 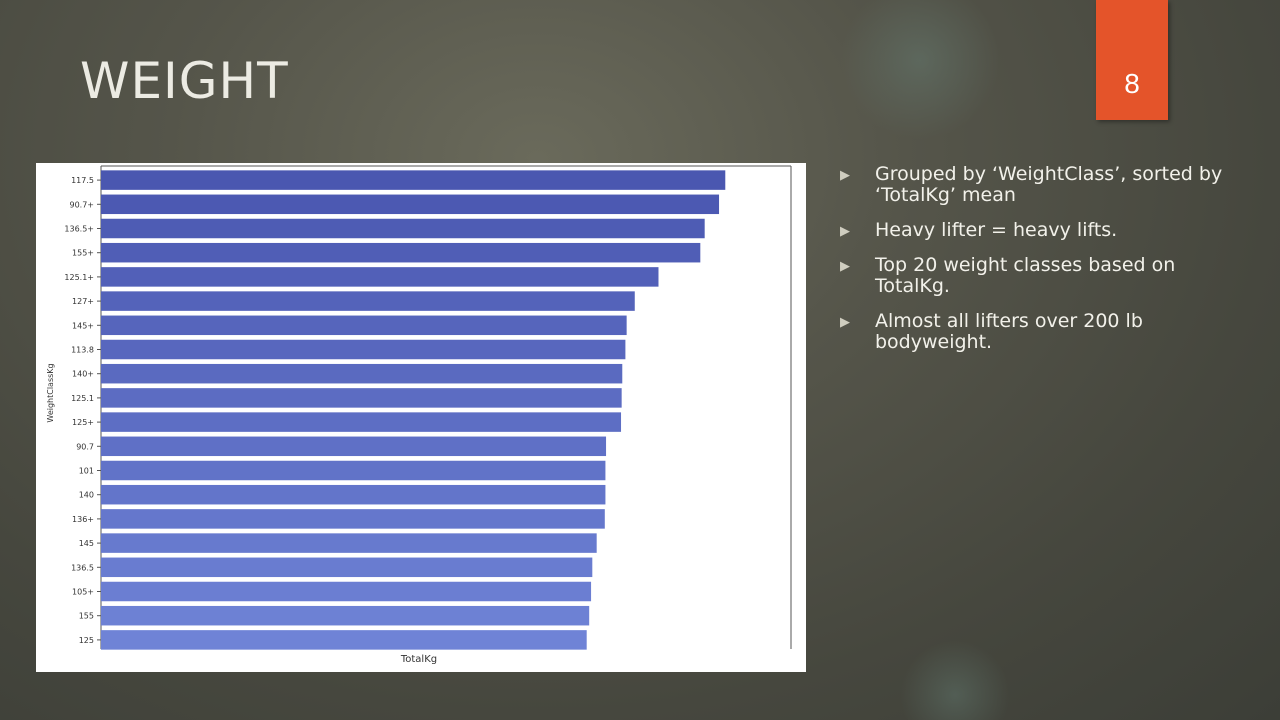 What do you see at coordinates (83, 253) in the screenshot?
I see `y-tick-label: 155+` at bounding box center [83, 253].